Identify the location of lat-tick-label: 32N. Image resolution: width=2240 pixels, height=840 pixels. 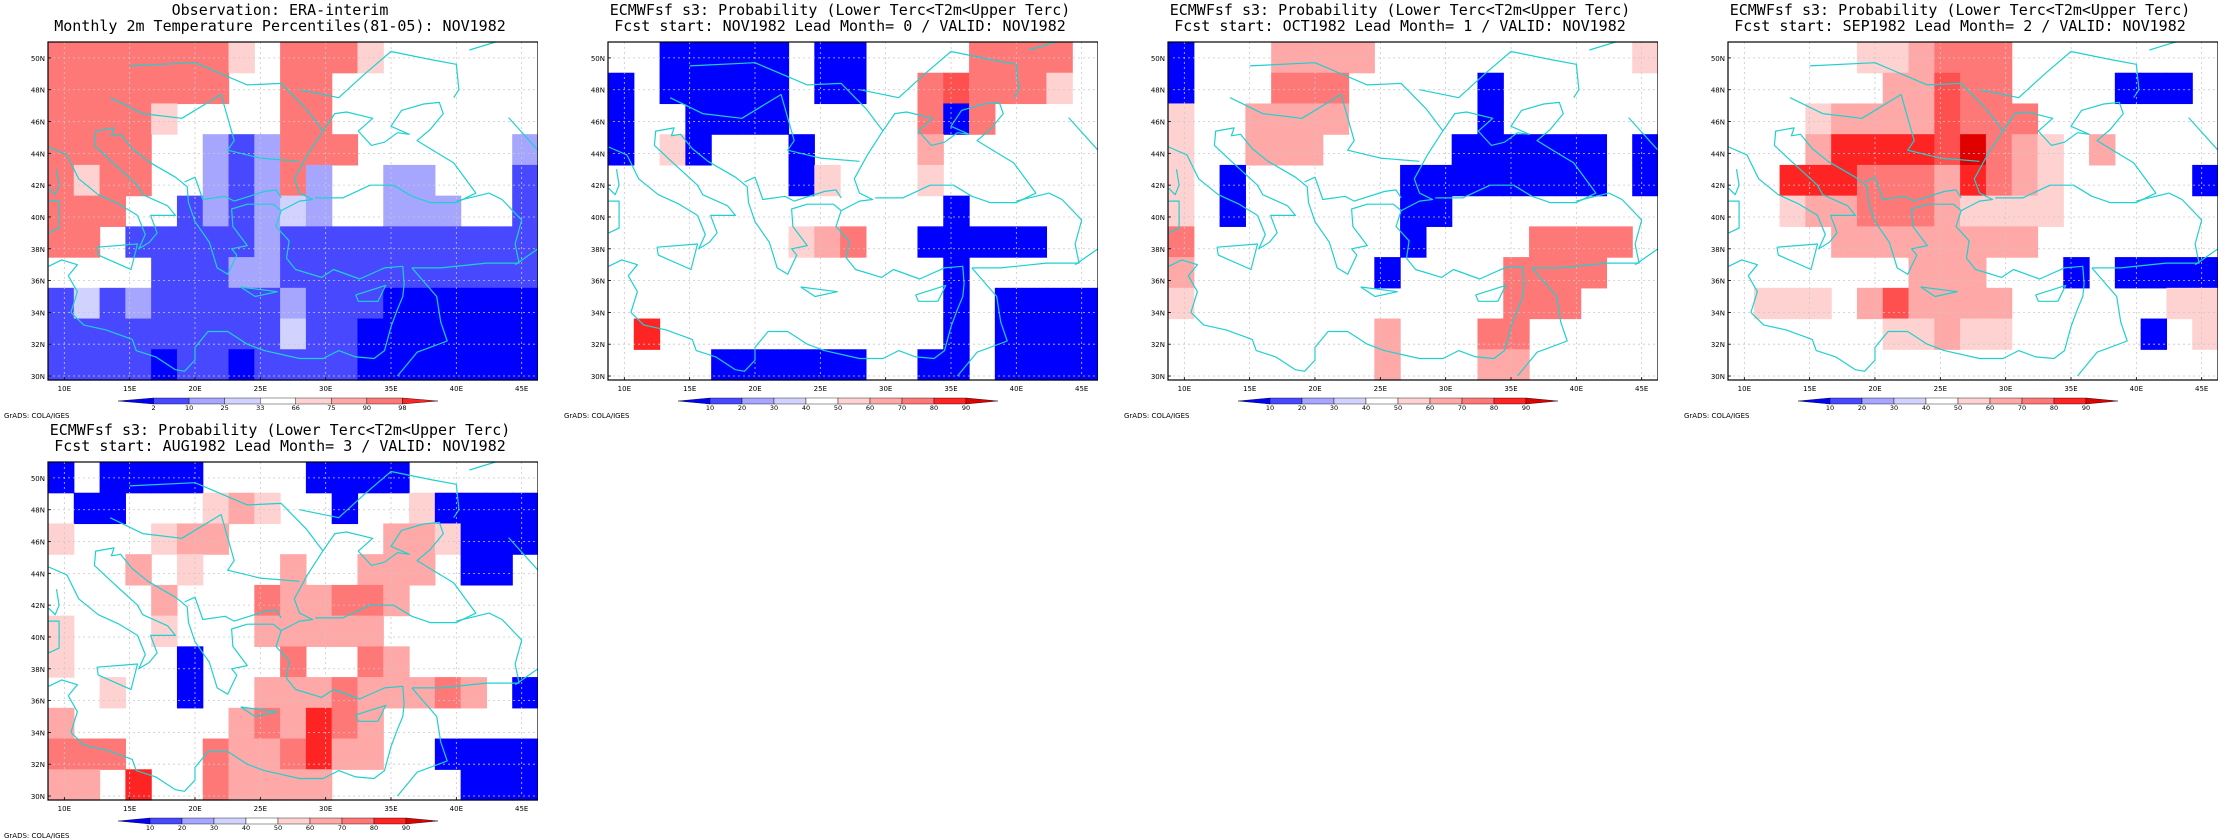
(1718, 345).